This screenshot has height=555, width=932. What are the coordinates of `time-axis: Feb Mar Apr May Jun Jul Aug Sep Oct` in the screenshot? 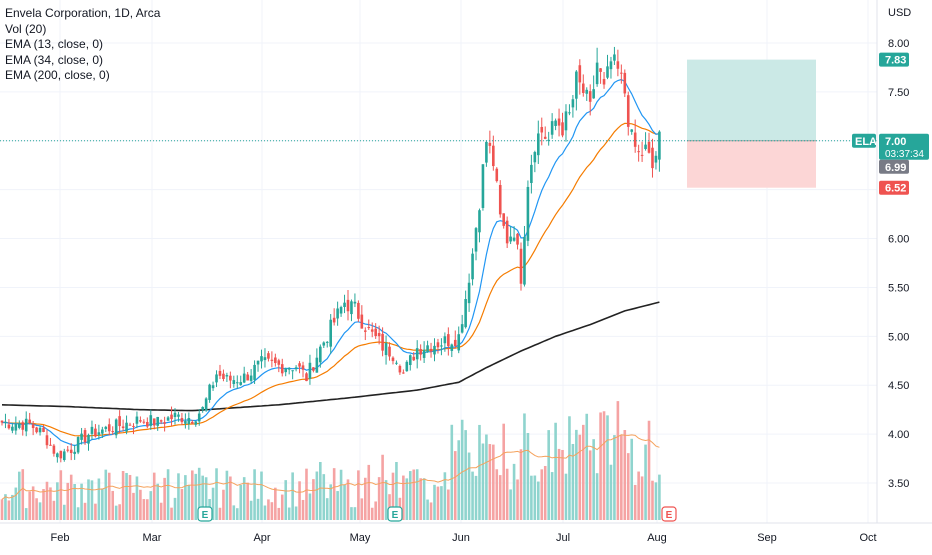 It's located at (466, 533).